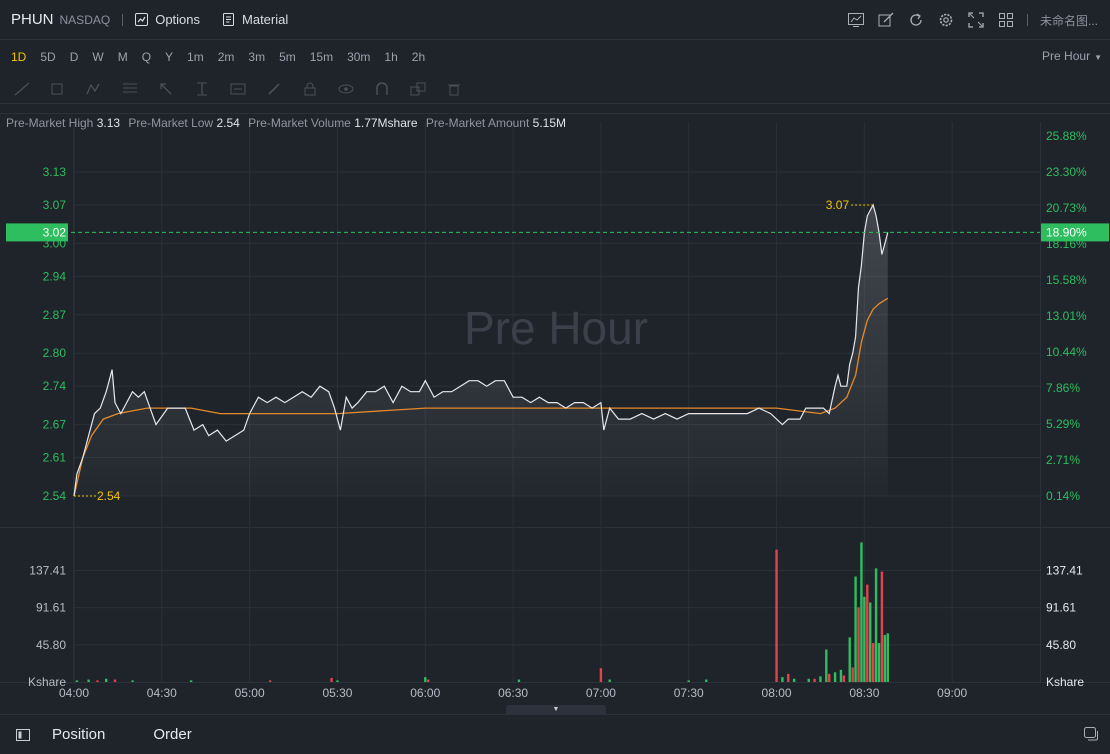 The image size is (1110, 754). I want to click on timeframe-15m: 15m, so click(321, 57).